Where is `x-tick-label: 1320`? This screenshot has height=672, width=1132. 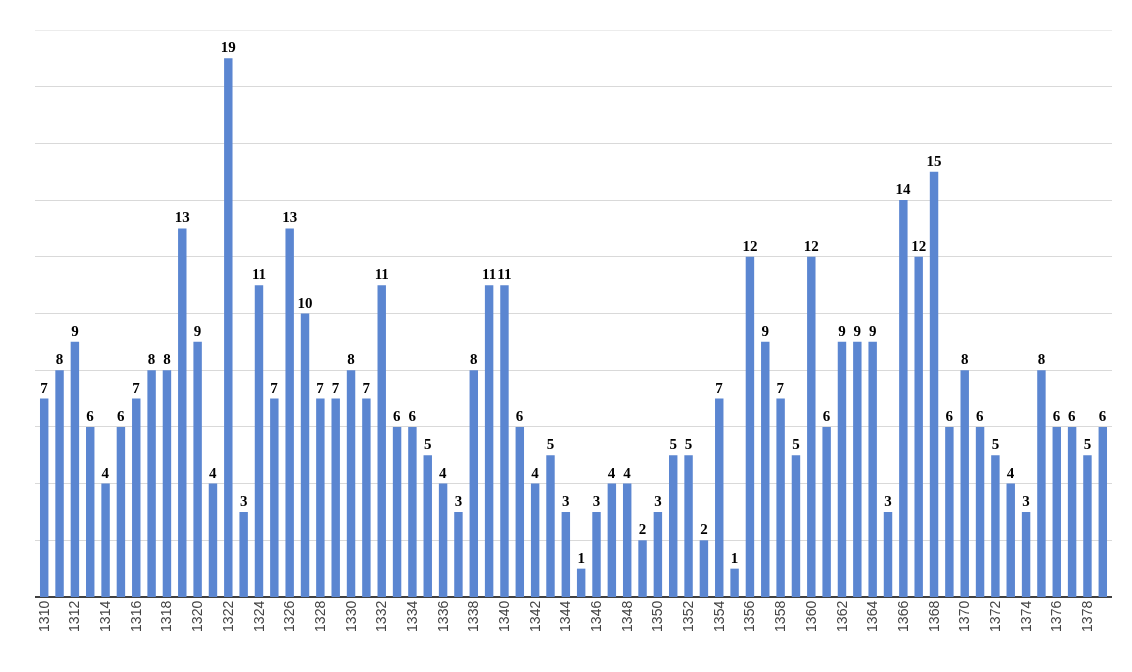
x-tick-label: 1320 is located at coordinates (197, 616).